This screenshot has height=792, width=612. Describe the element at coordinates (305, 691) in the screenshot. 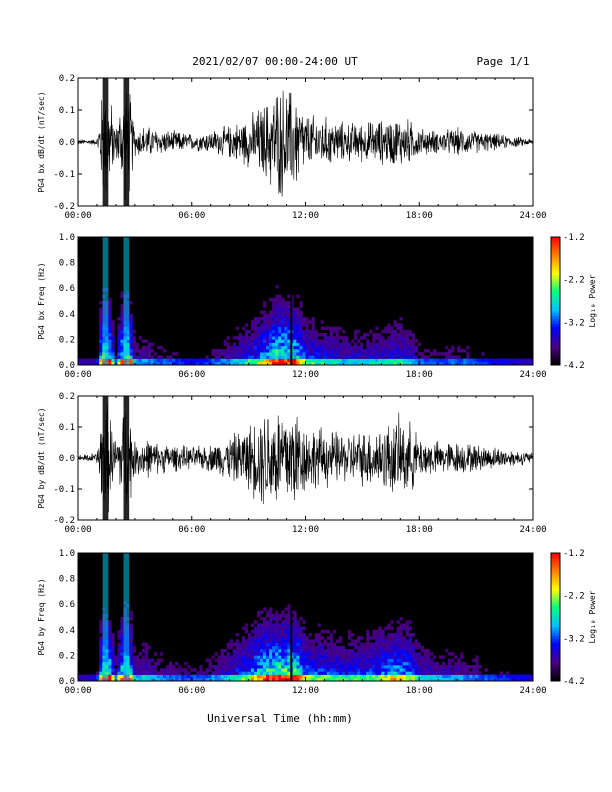

I see `x-tick-label: 12:00` at that location.